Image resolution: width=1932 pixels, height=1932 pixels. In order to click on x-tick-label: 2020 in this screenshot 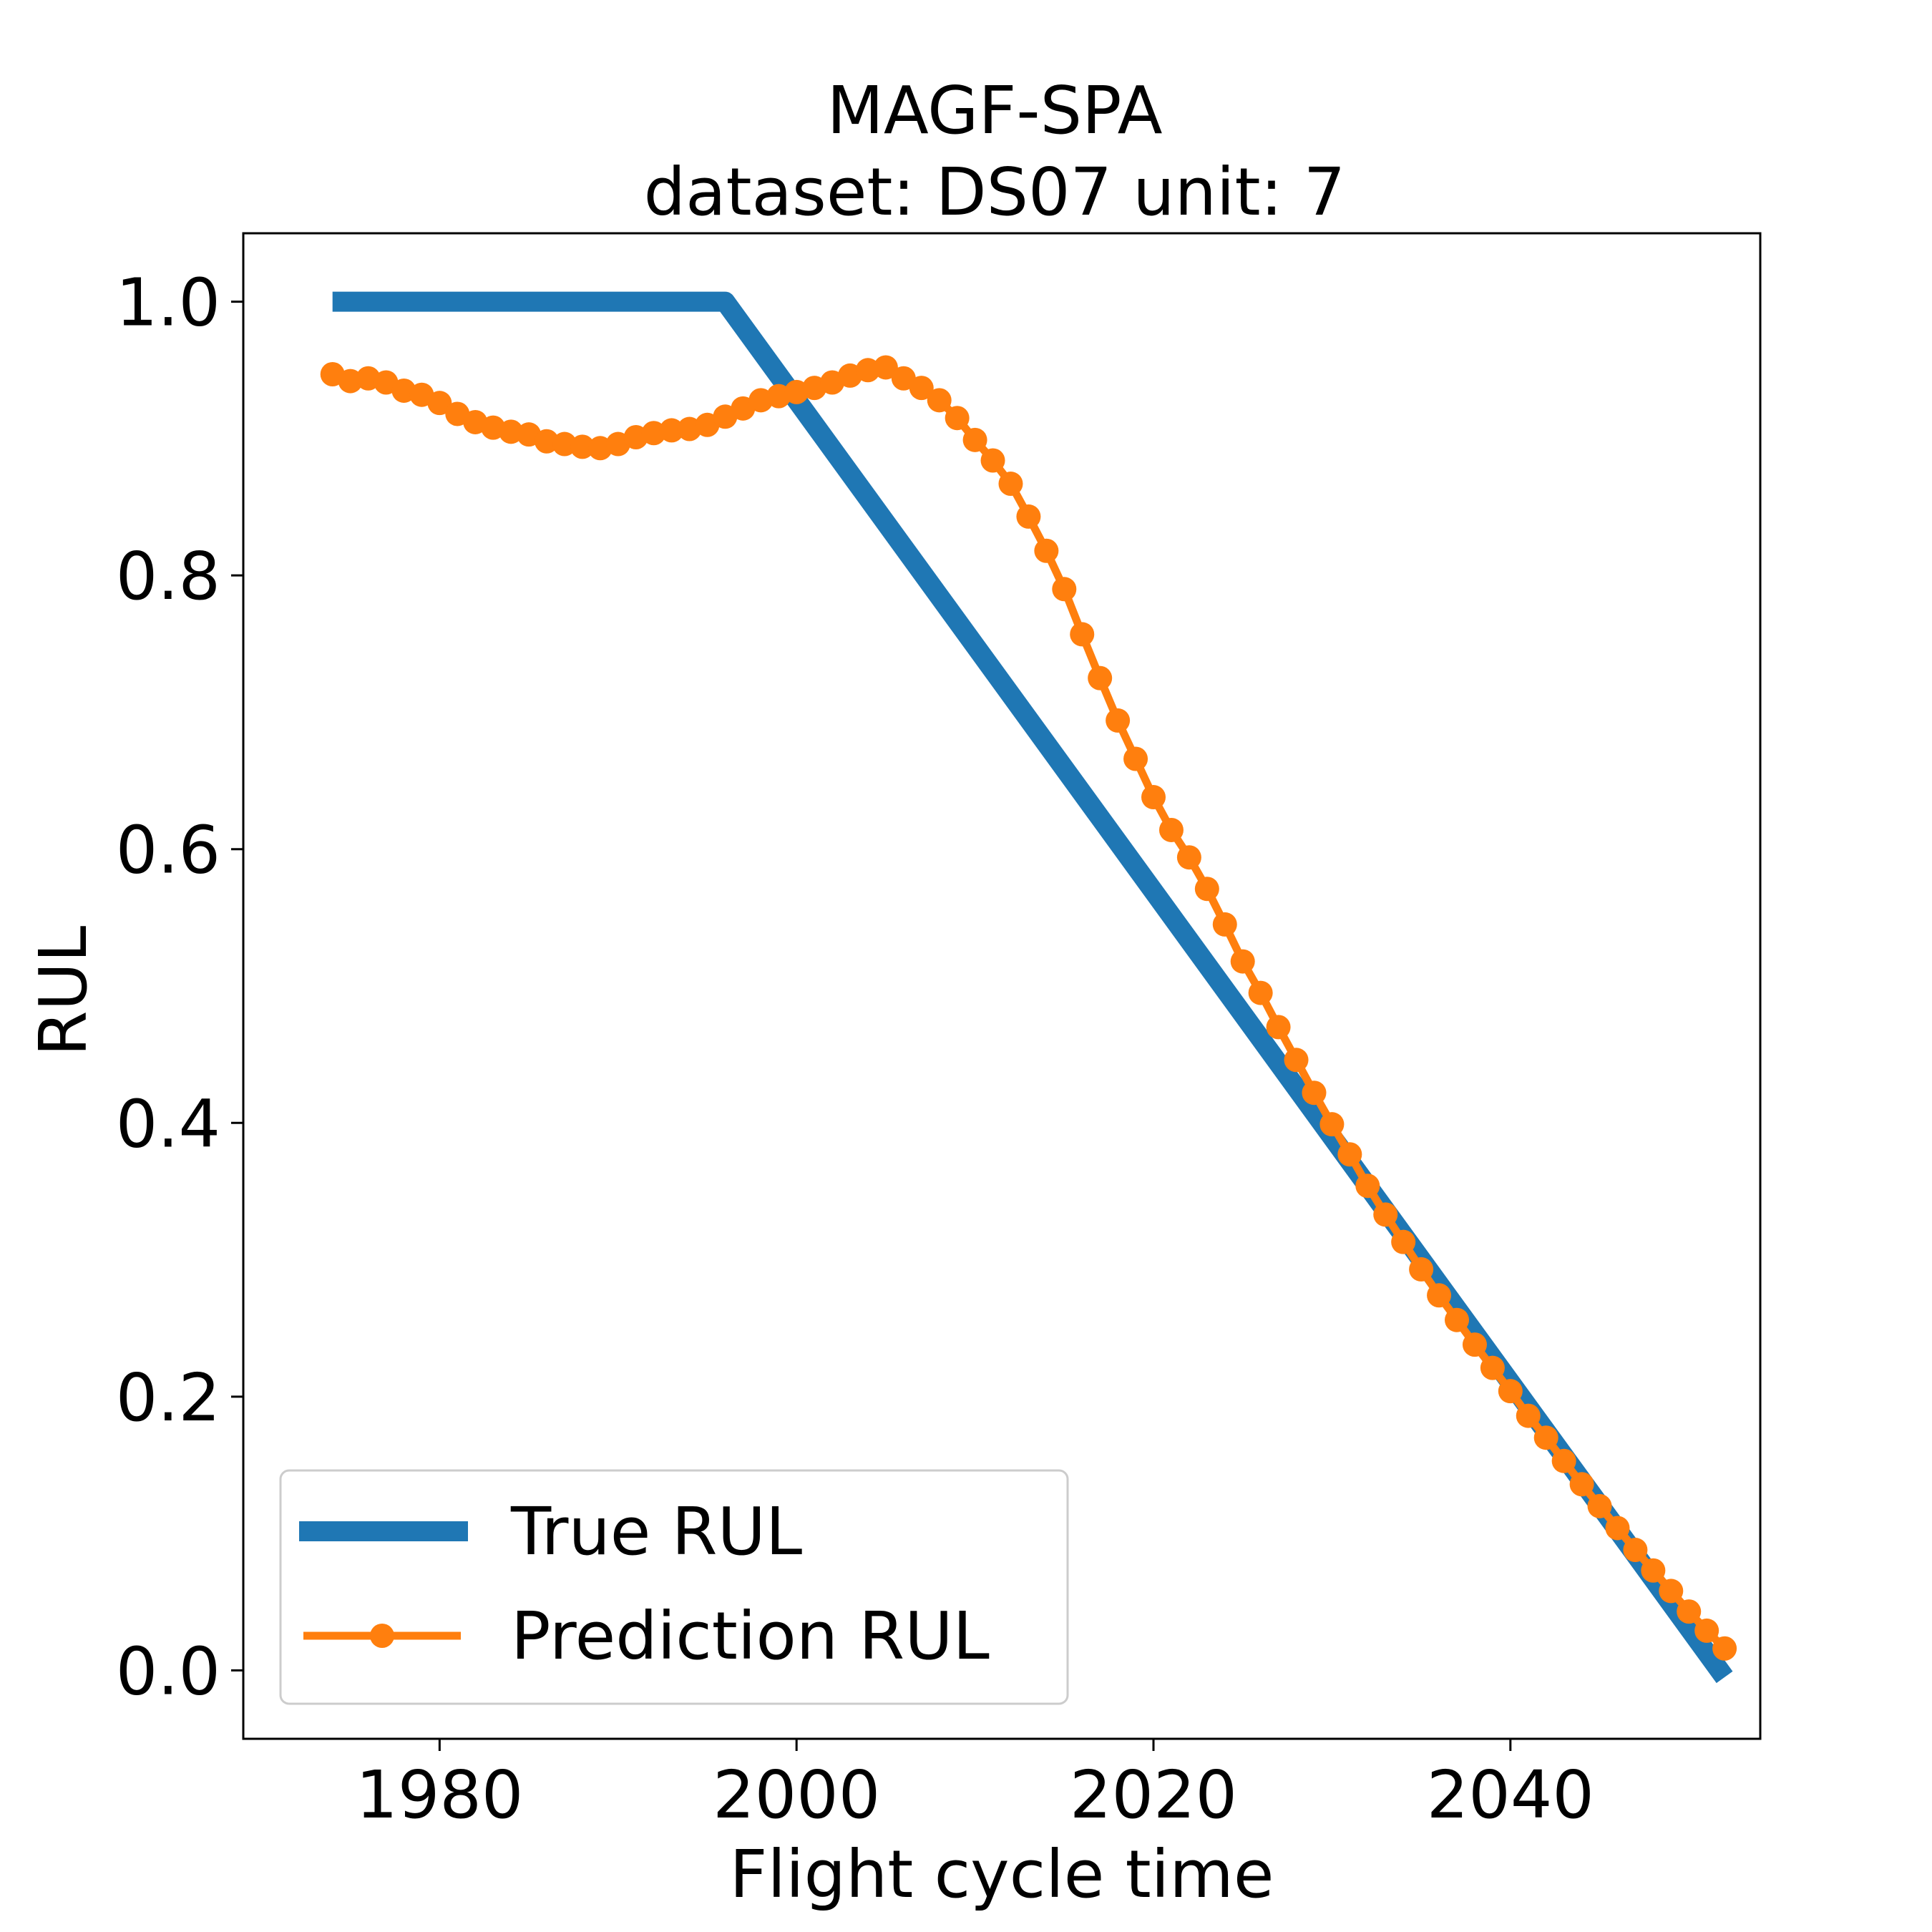, I will do `click(1153, 1795)`.